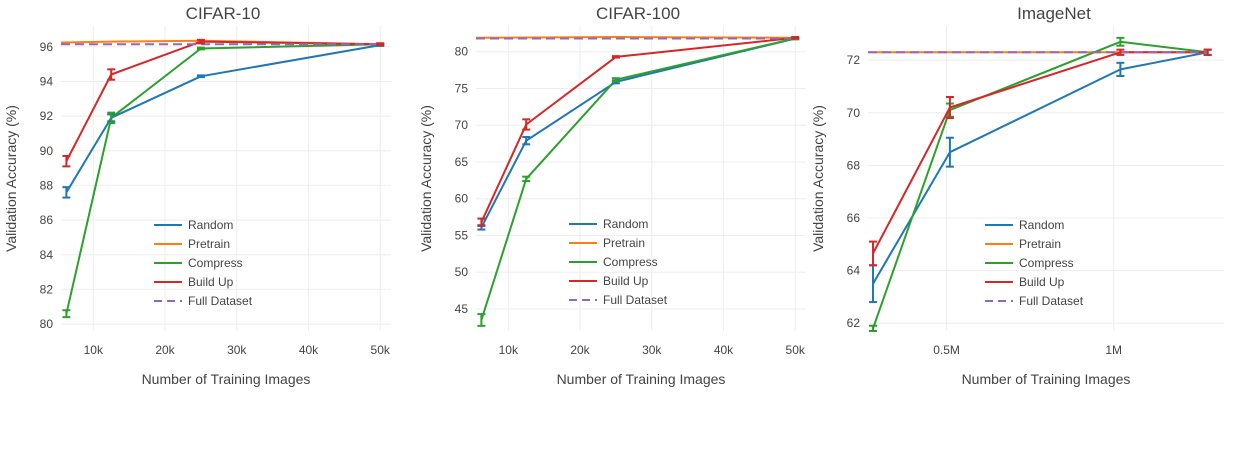  I want to click on y-tick-label: 62, so click(854, 323).